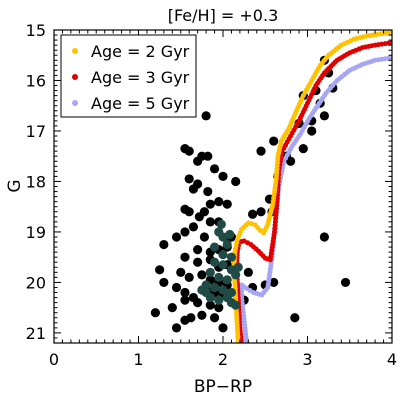 This screenshot has width=400, height=400. Describe the element at coordinates (36, 333) in the screenshot. I see `y-tick-label: 21` at that location.